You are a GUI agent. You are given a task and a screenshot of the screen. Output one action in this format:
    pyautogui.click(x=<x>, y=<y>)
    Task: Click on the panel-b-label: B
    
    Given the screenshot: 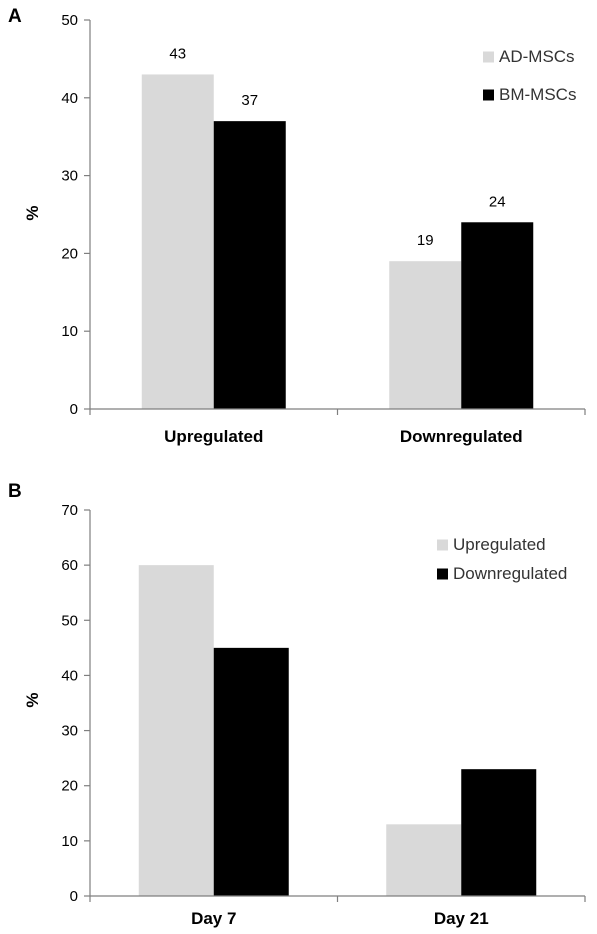 What is the action you would take?
    pyautogui.click(x=15, y=491)
    